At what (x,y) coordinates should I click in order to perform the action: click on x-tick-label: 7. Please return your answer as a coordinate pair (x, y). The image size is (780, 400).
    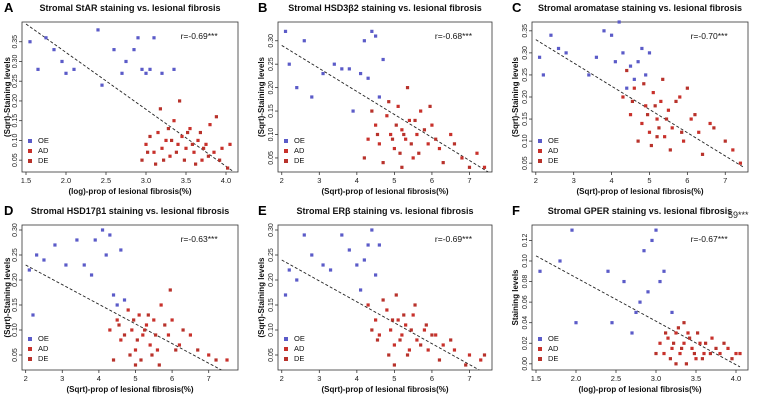
    Looking at the image, I should click on (725, 180).